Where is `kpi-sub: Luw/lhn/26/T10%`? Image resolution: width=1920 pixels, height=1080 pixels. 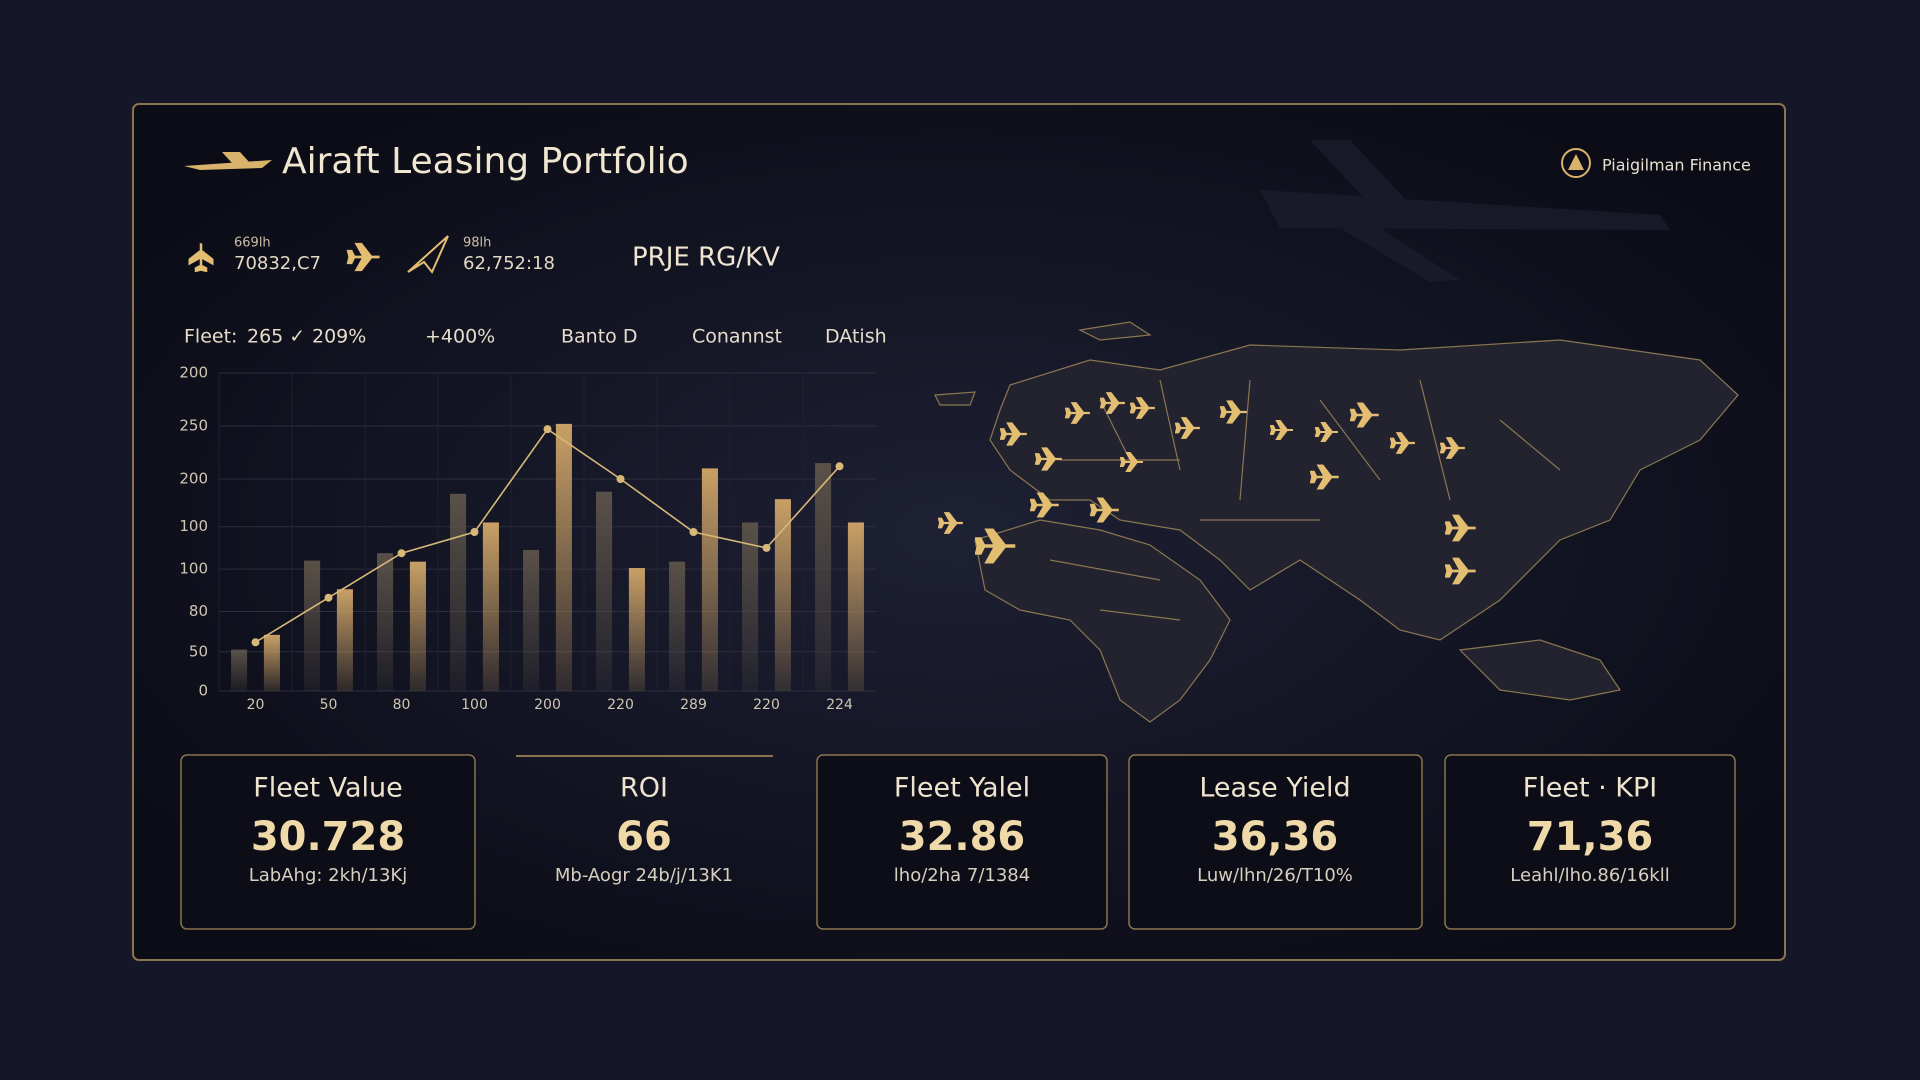 kpi-sub: Luw/lhn/26/T10% is located at coordinates (1275, 875).